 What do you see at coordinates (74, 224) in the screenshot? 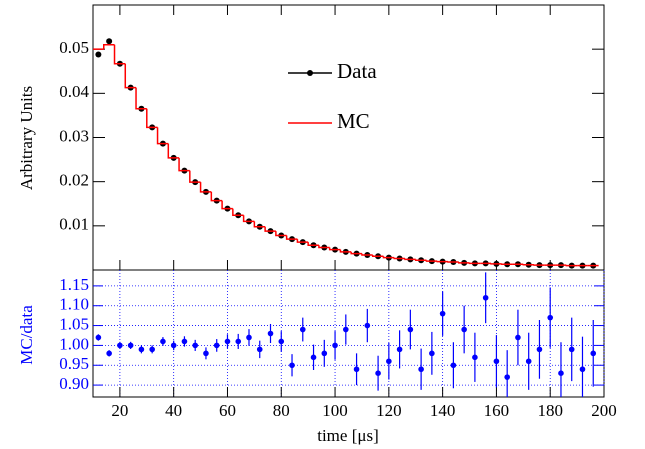
I see `y-tick-label: 0.01` at bounding box center [74, 224].